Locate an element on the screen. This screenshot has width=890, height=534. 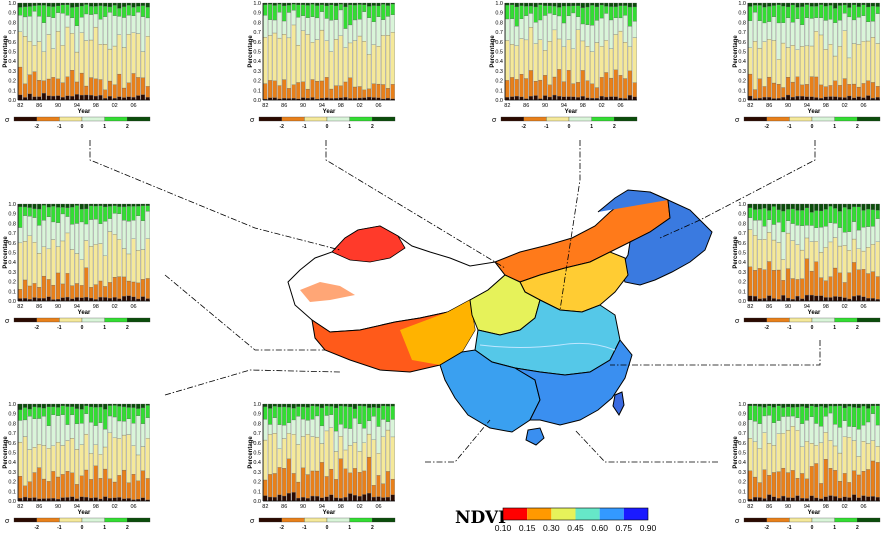
y-axis-label: Percentage is located at coordinates (493, 51).